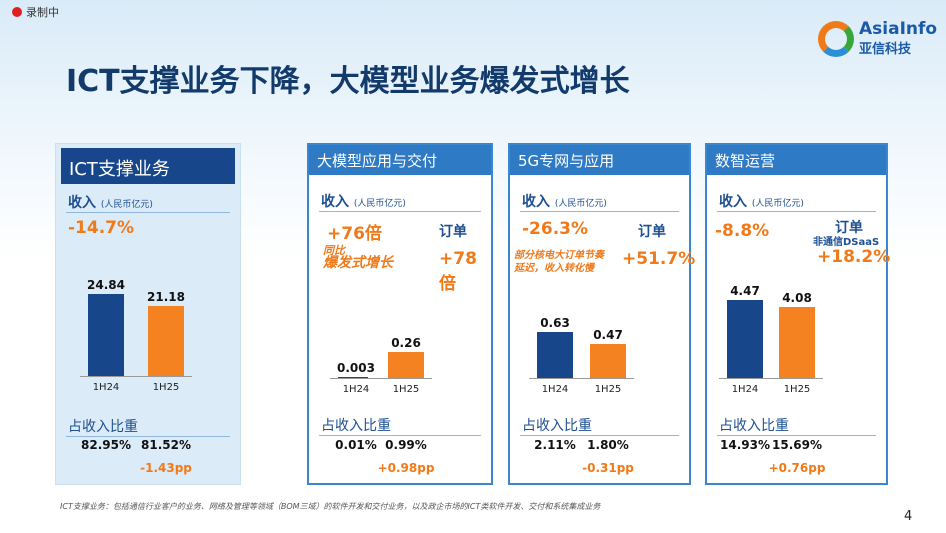  What do you see at coordinates (42, 12) in the screenshot?
I see `recording-label: 录制中` at bounding box center [42, 12].